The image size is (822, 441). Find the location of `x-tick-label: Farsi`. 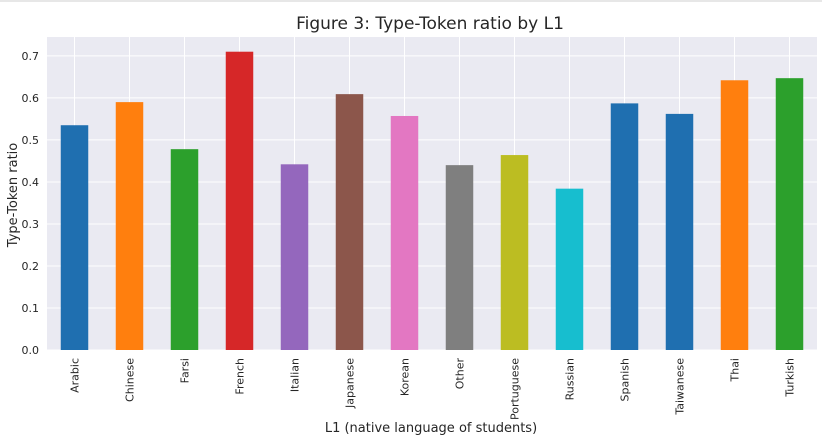

x-tick-label: Farsi is located at coordinates (185, 370).